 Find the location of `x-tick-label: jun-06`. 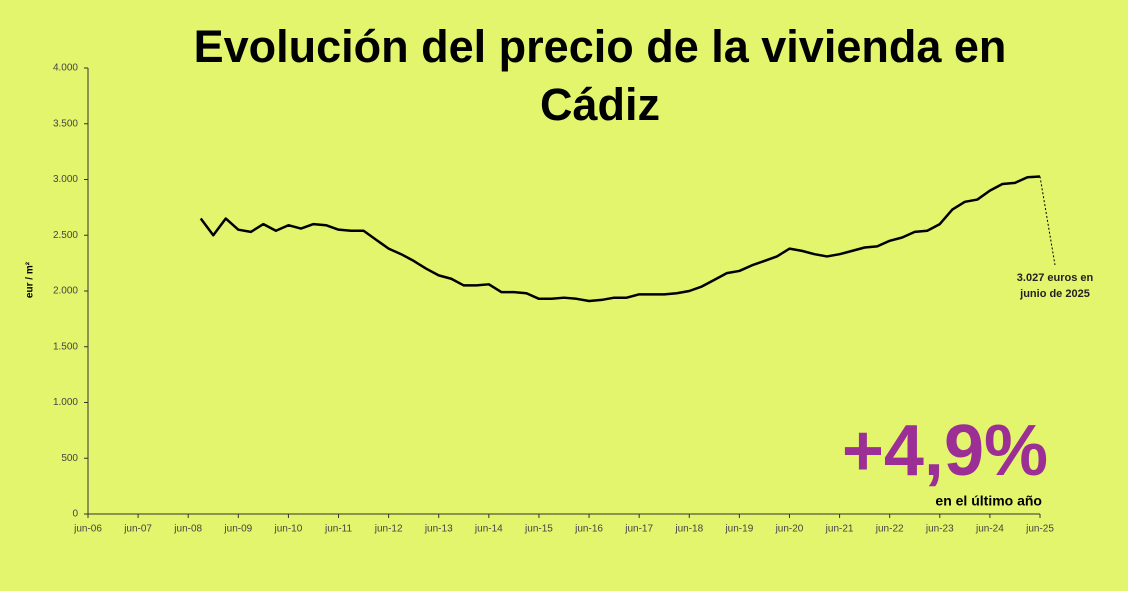

x-tick-label: jun-06 is located at coordinates (87, 529).